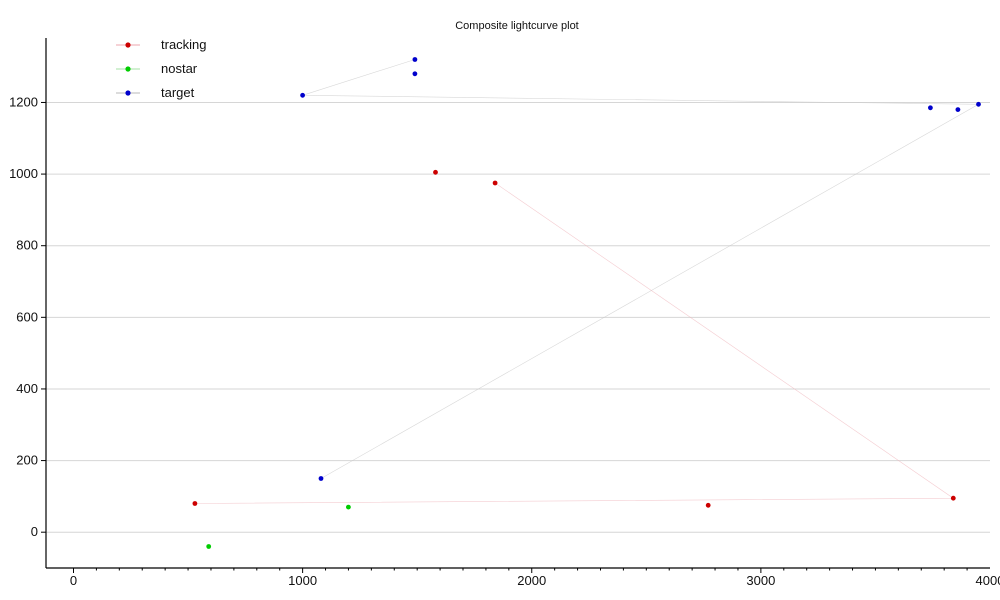 The height and width of the screenshot is (600, 1000). I want to click on legend-item-tracking: tracking, so click(161, 44).